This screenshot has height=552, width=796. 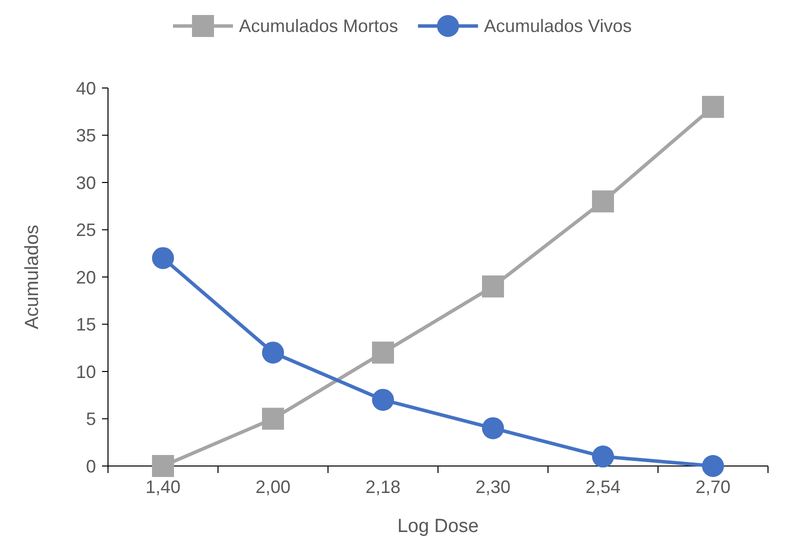 I want to click on legend-label: Acumulados Vivos, so click(x=558, y=26).